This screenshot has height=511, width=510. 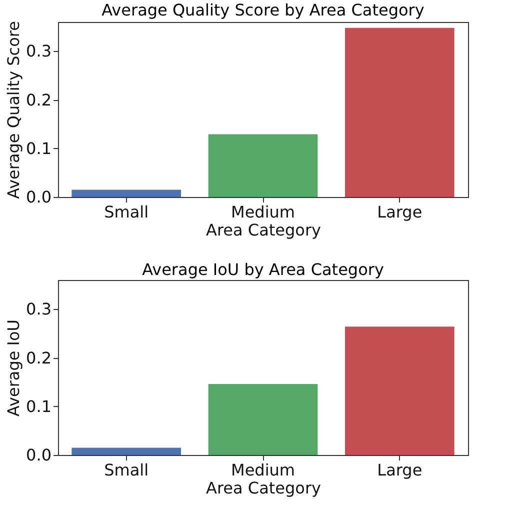 What do you see at coordinates (263, 269) in the screenshot?
I see `chart-title: Average IoU by Area Category` at bounding box center [263, 269].